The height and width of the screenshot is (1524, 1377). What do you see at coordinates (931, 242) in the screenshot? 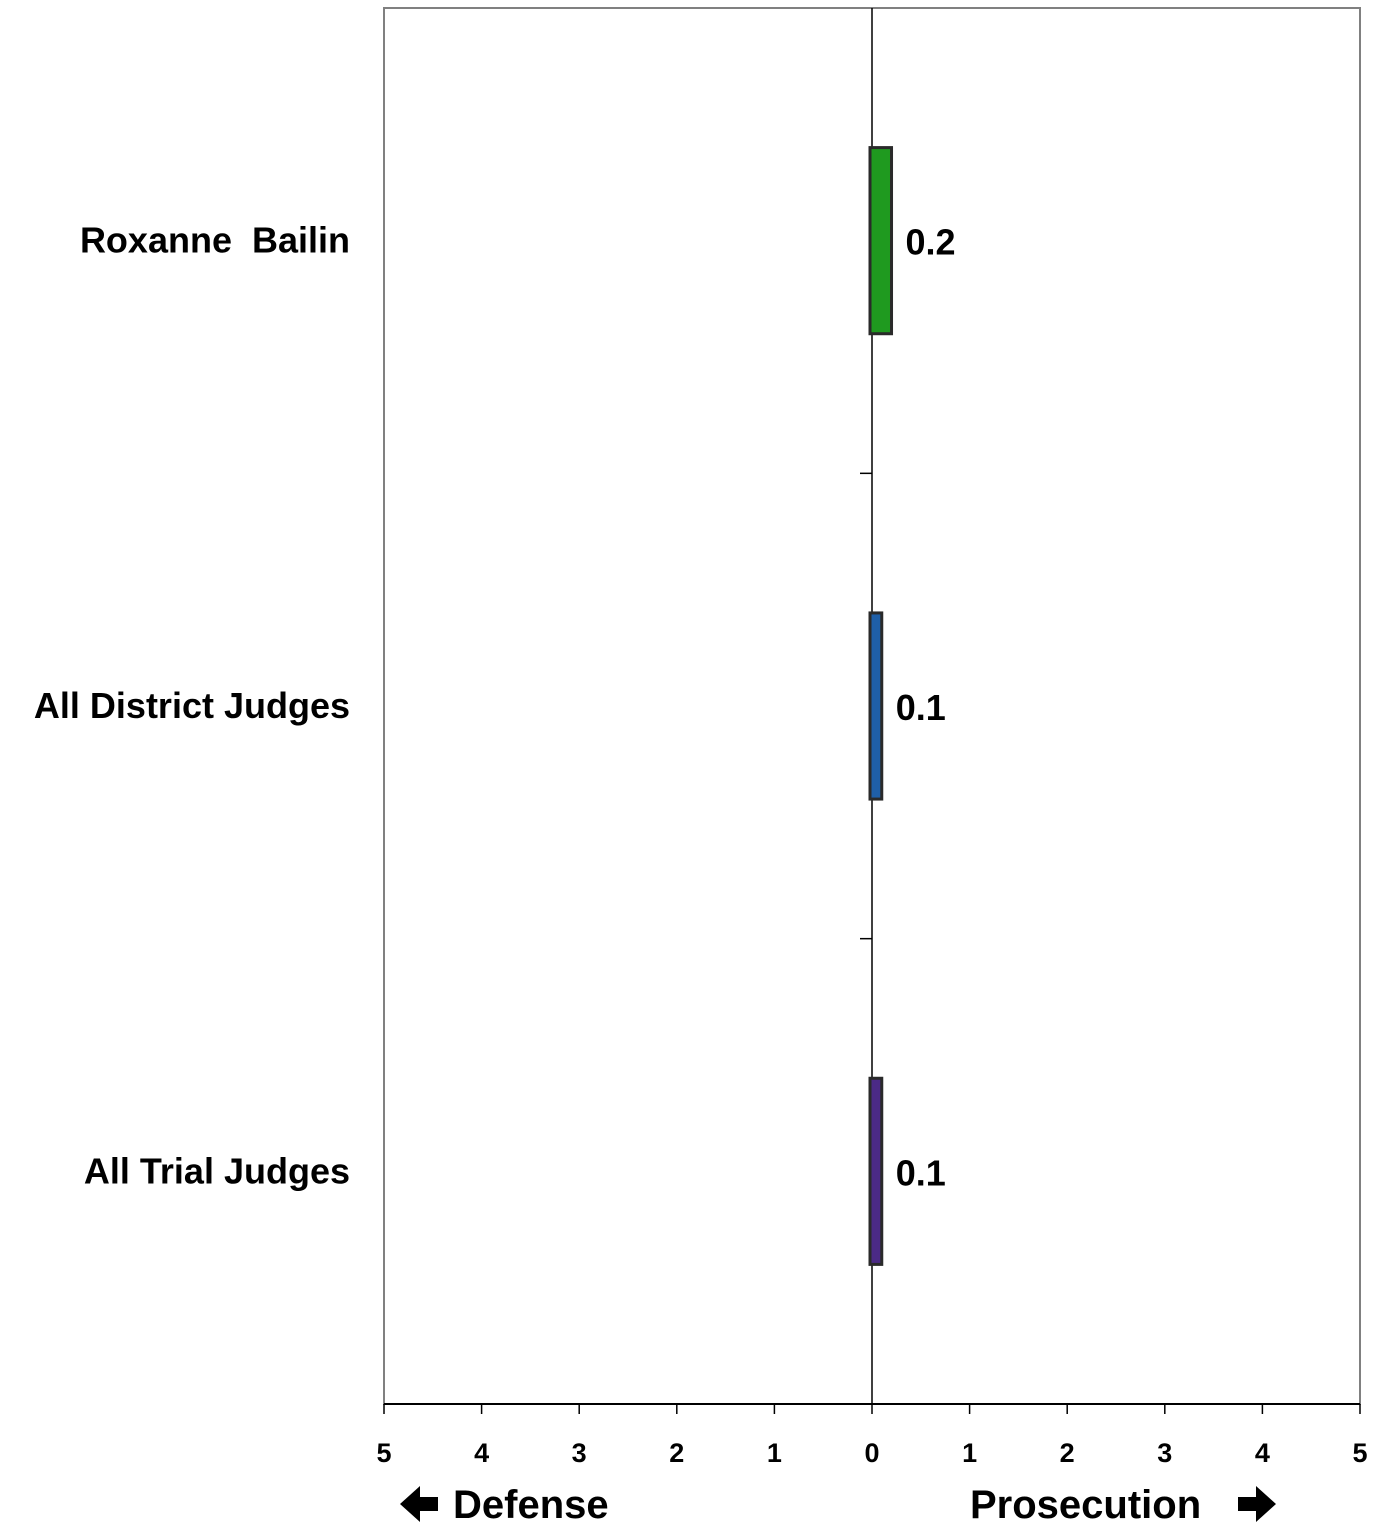
I see `value-label: 0.2` at bounding box center [931, 242].